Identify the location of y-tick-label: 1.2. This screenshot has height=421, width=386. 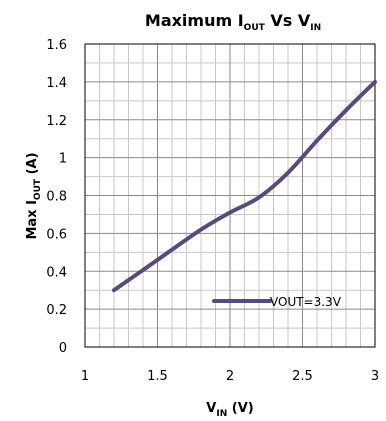
(56, 121).